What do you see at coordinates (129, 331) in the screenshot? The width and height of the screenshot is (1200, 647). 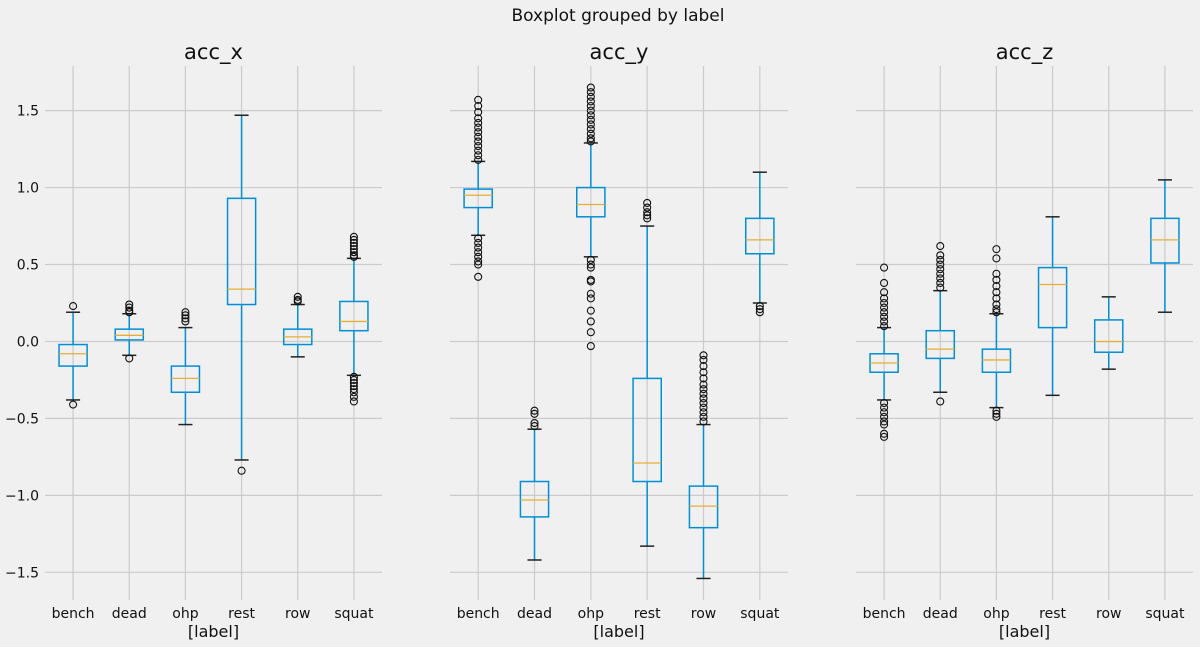 I see `box-dead` at bounding box center [129, 331].